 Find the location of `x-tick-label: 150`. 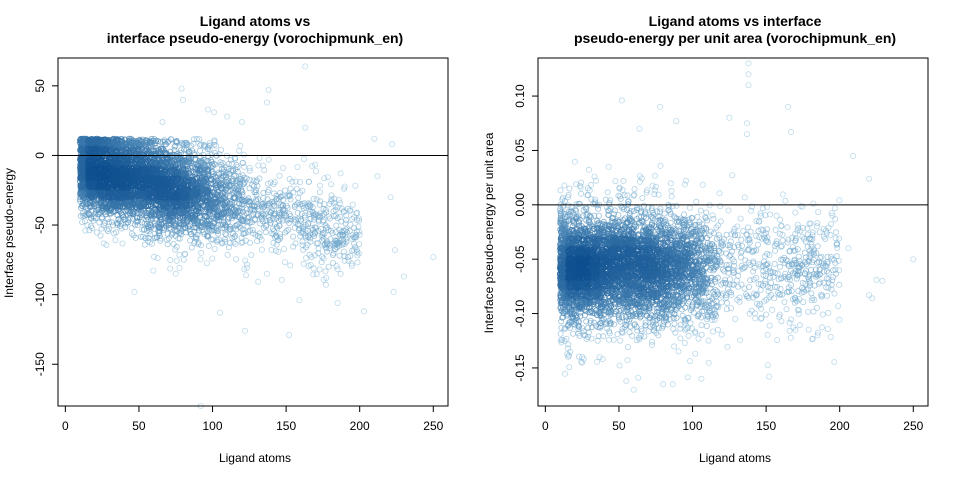

x-tick-label: 150 is located at coordinates (286, 426).